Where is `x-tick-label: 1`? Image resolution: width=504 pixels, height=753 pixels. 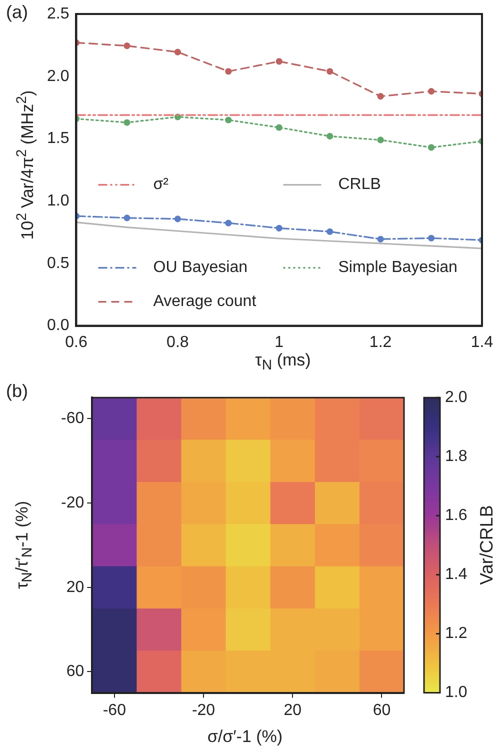 x-tick-label: 1 is located at coordinates (279, 342).